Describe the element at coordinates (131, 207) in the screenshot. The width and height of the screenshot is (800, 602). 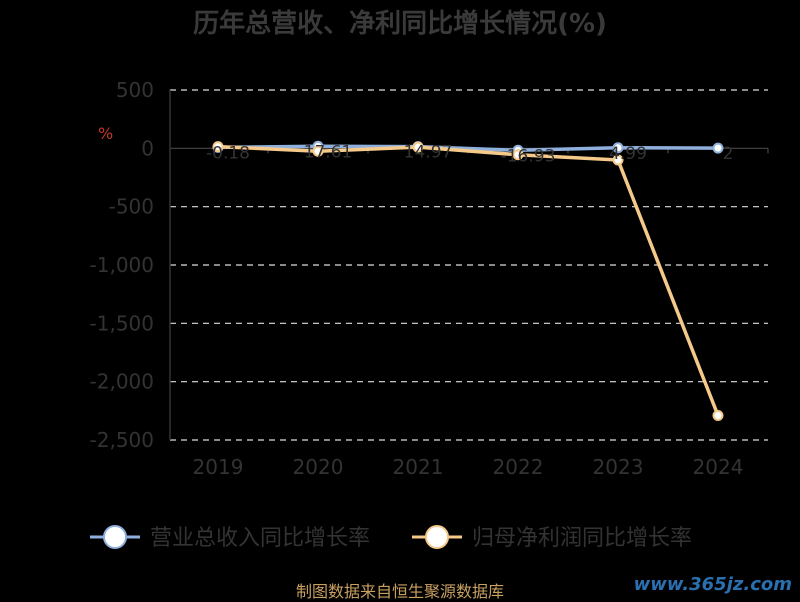
I see `y-tick-label: -500` at that location.